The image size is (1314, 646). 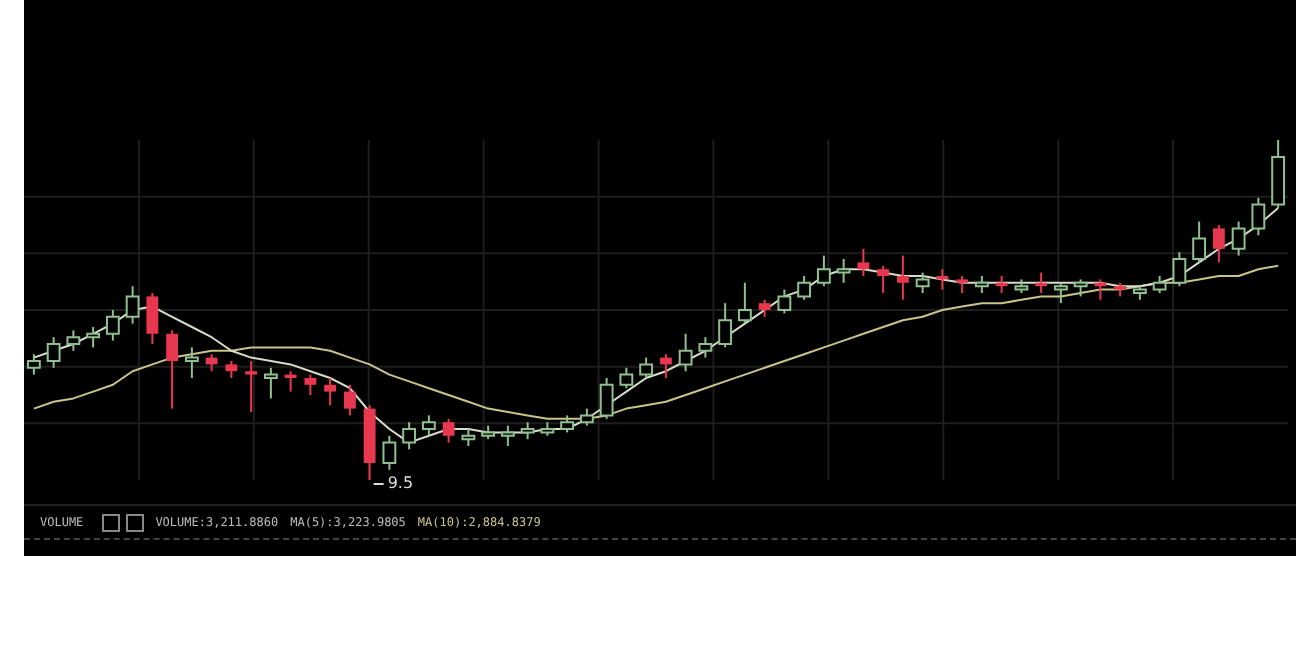 I want to click on annotation: 9.5, so click(x=400, y=483).